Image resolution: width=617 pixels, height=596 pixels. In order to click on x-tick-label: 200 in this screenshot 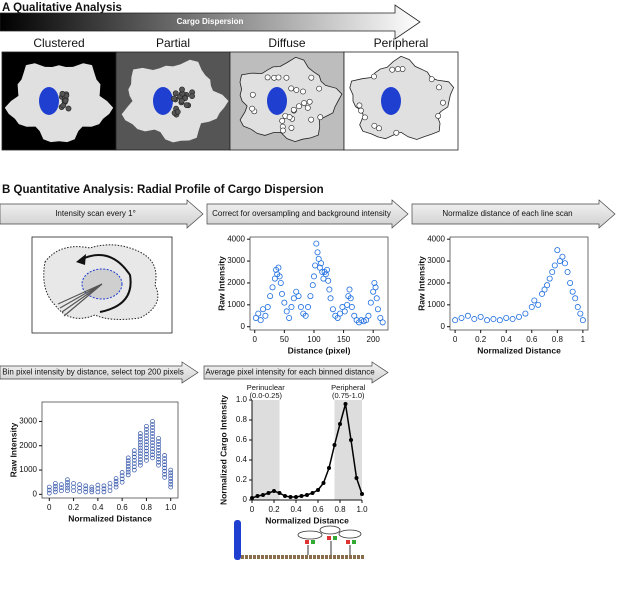, I will do `click(374, 339)`.